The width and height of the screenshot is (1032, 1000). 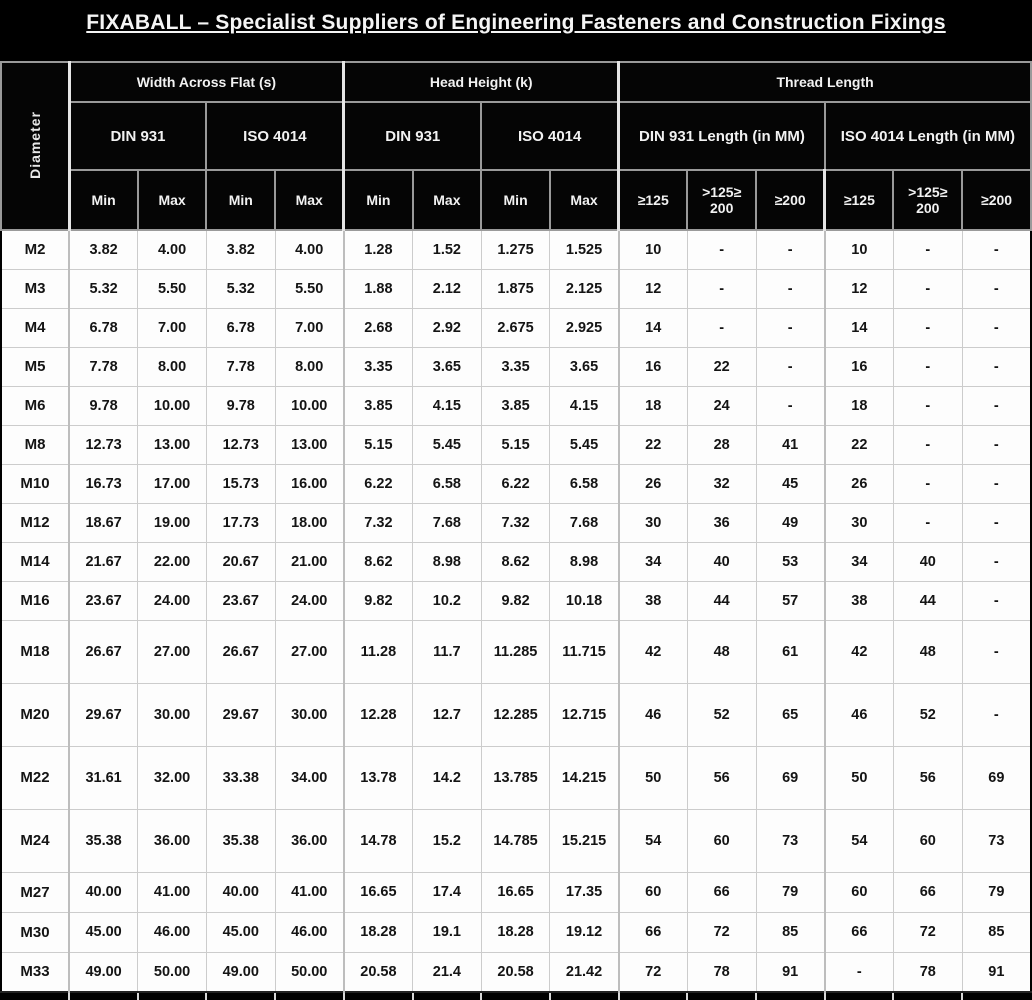 I want to click on column-header: ≥200, so click(x=790, y=200).